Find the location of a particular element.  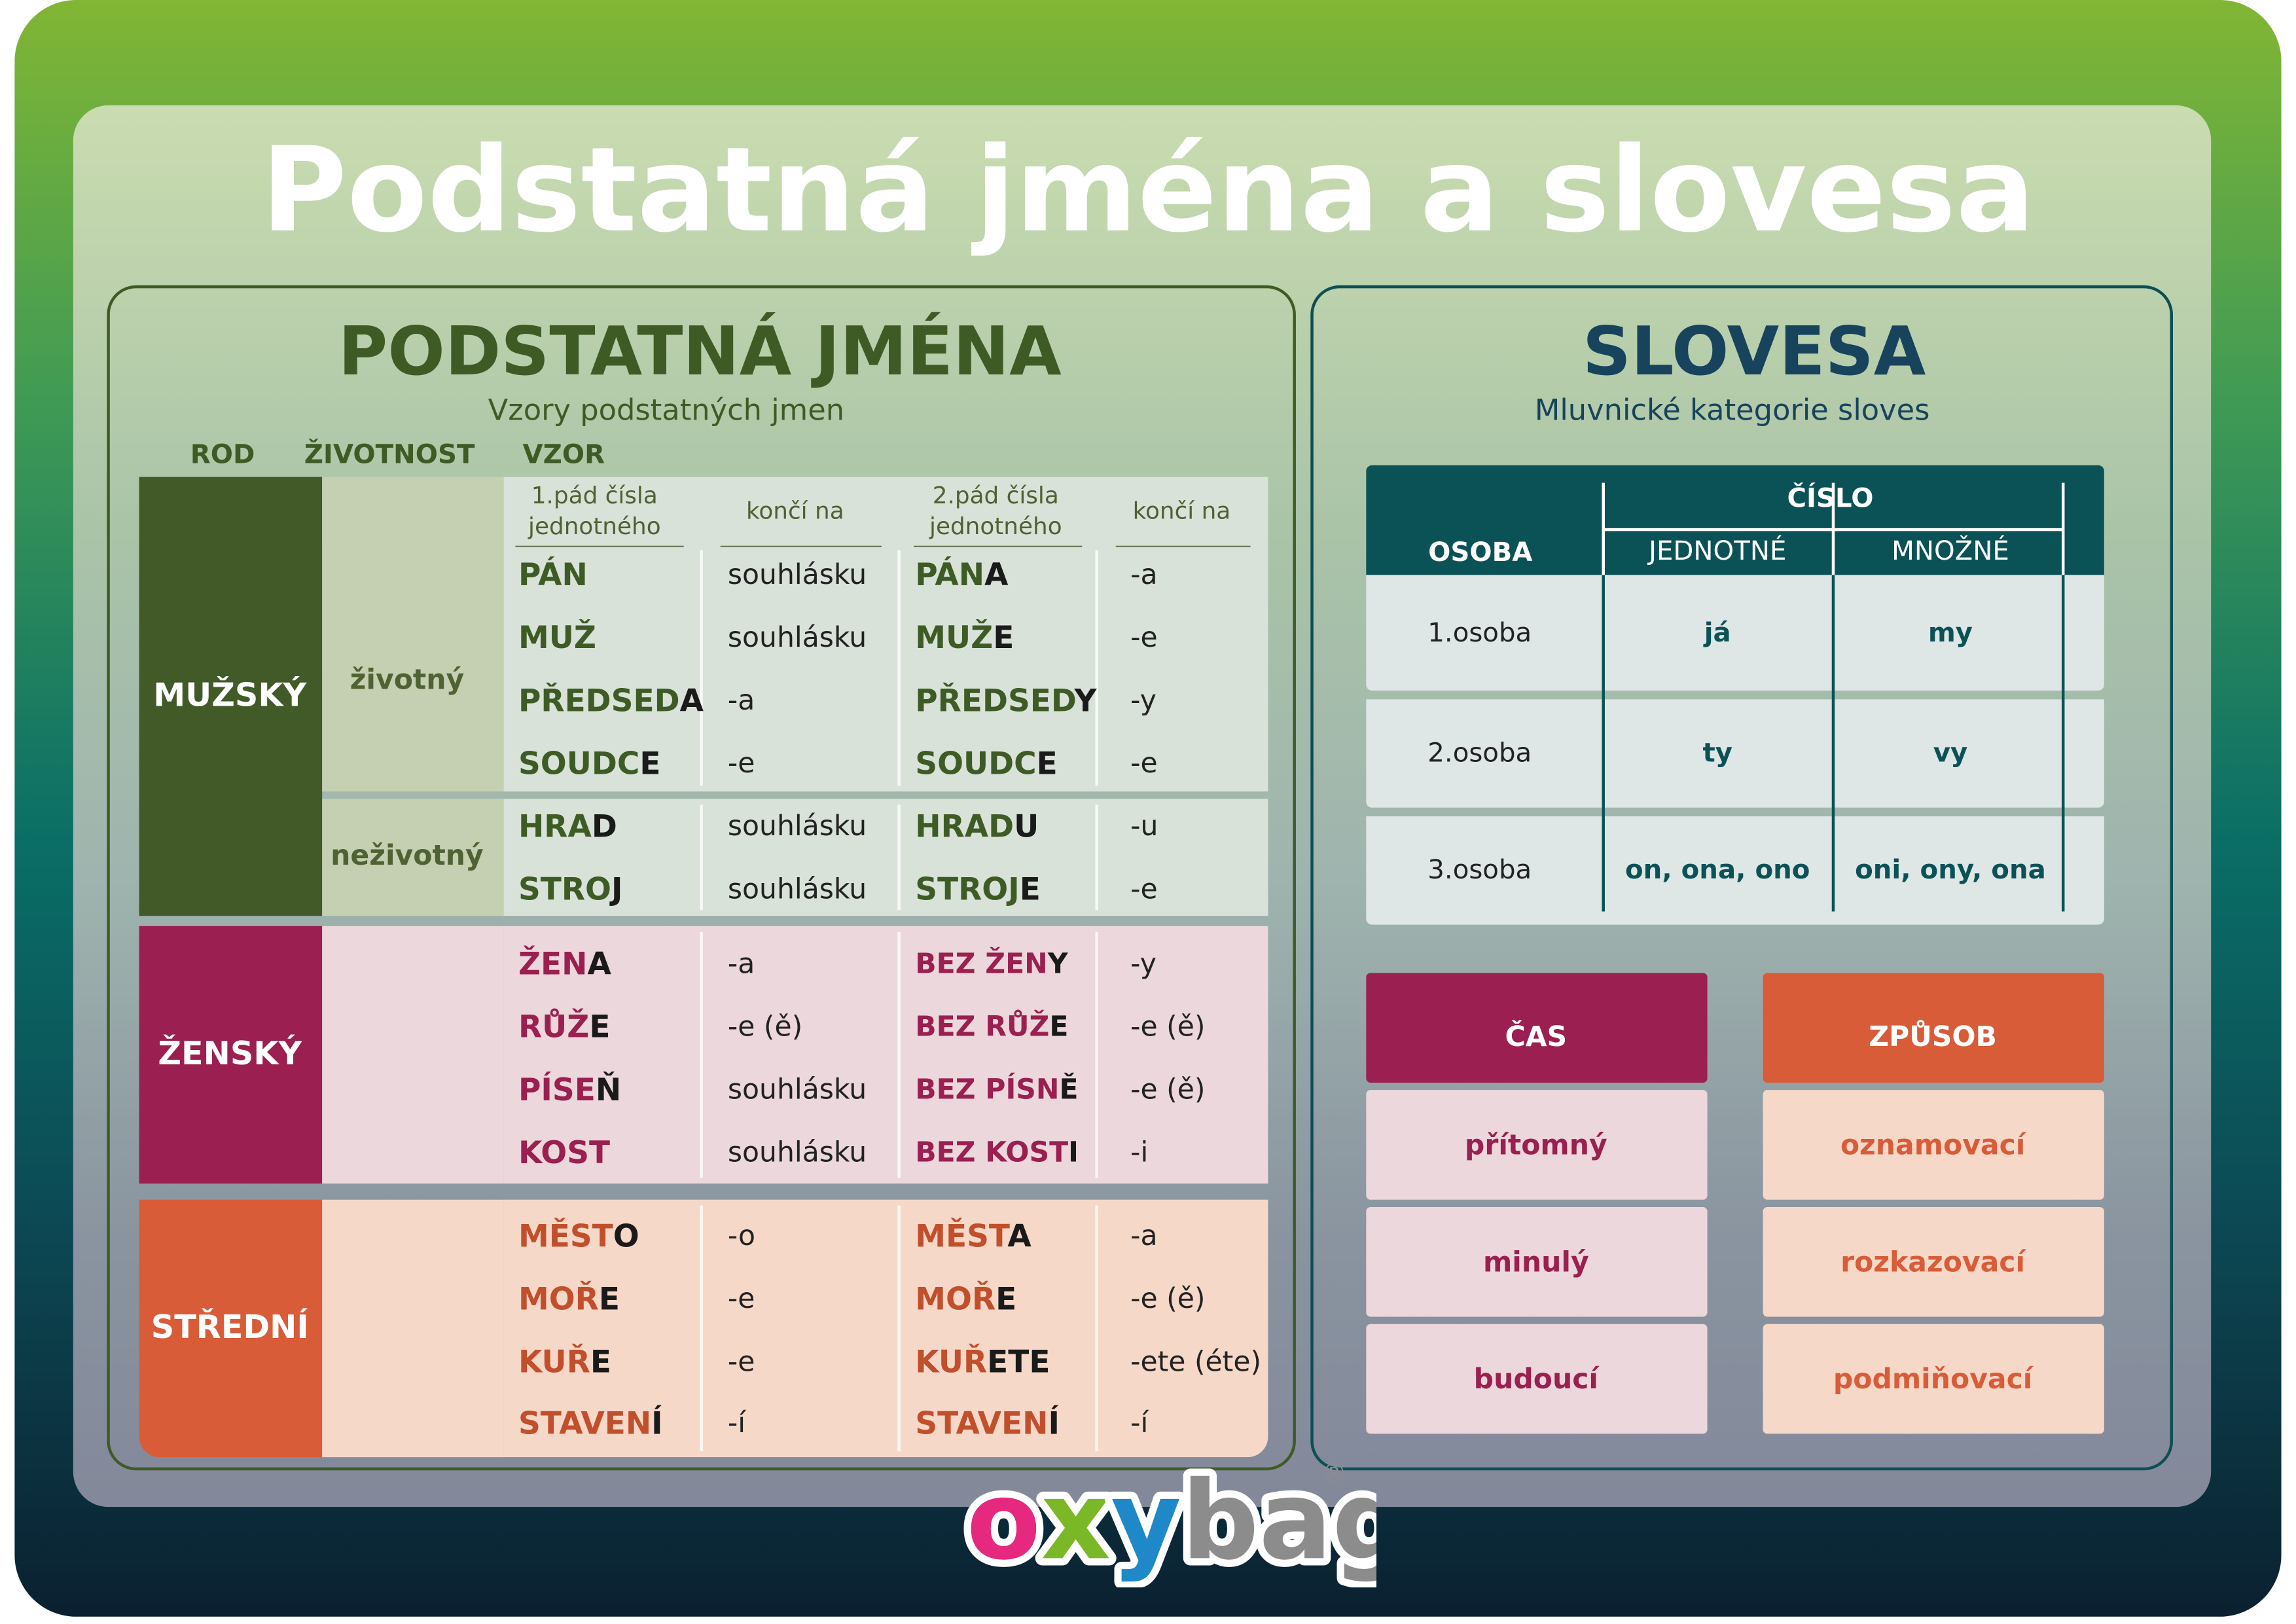

word-ending: ETE is located at coordinates (1019, 1362).